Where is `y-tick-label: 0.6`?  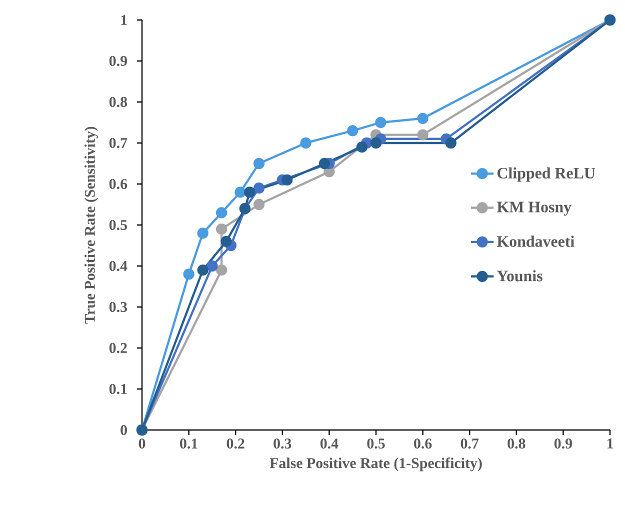 y-tick-label: 0.6 is located at coordinates (118, 184).